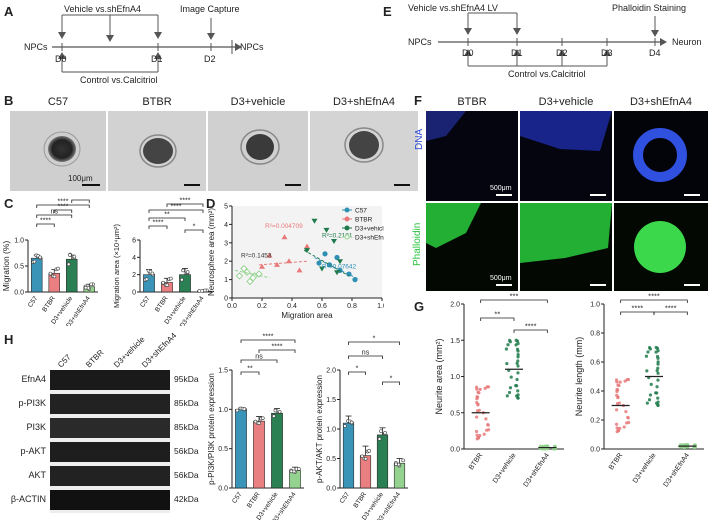  Describe the element at coordinates (226, 207) in the screenshot. I see `y-tick-label: 5` at that location.